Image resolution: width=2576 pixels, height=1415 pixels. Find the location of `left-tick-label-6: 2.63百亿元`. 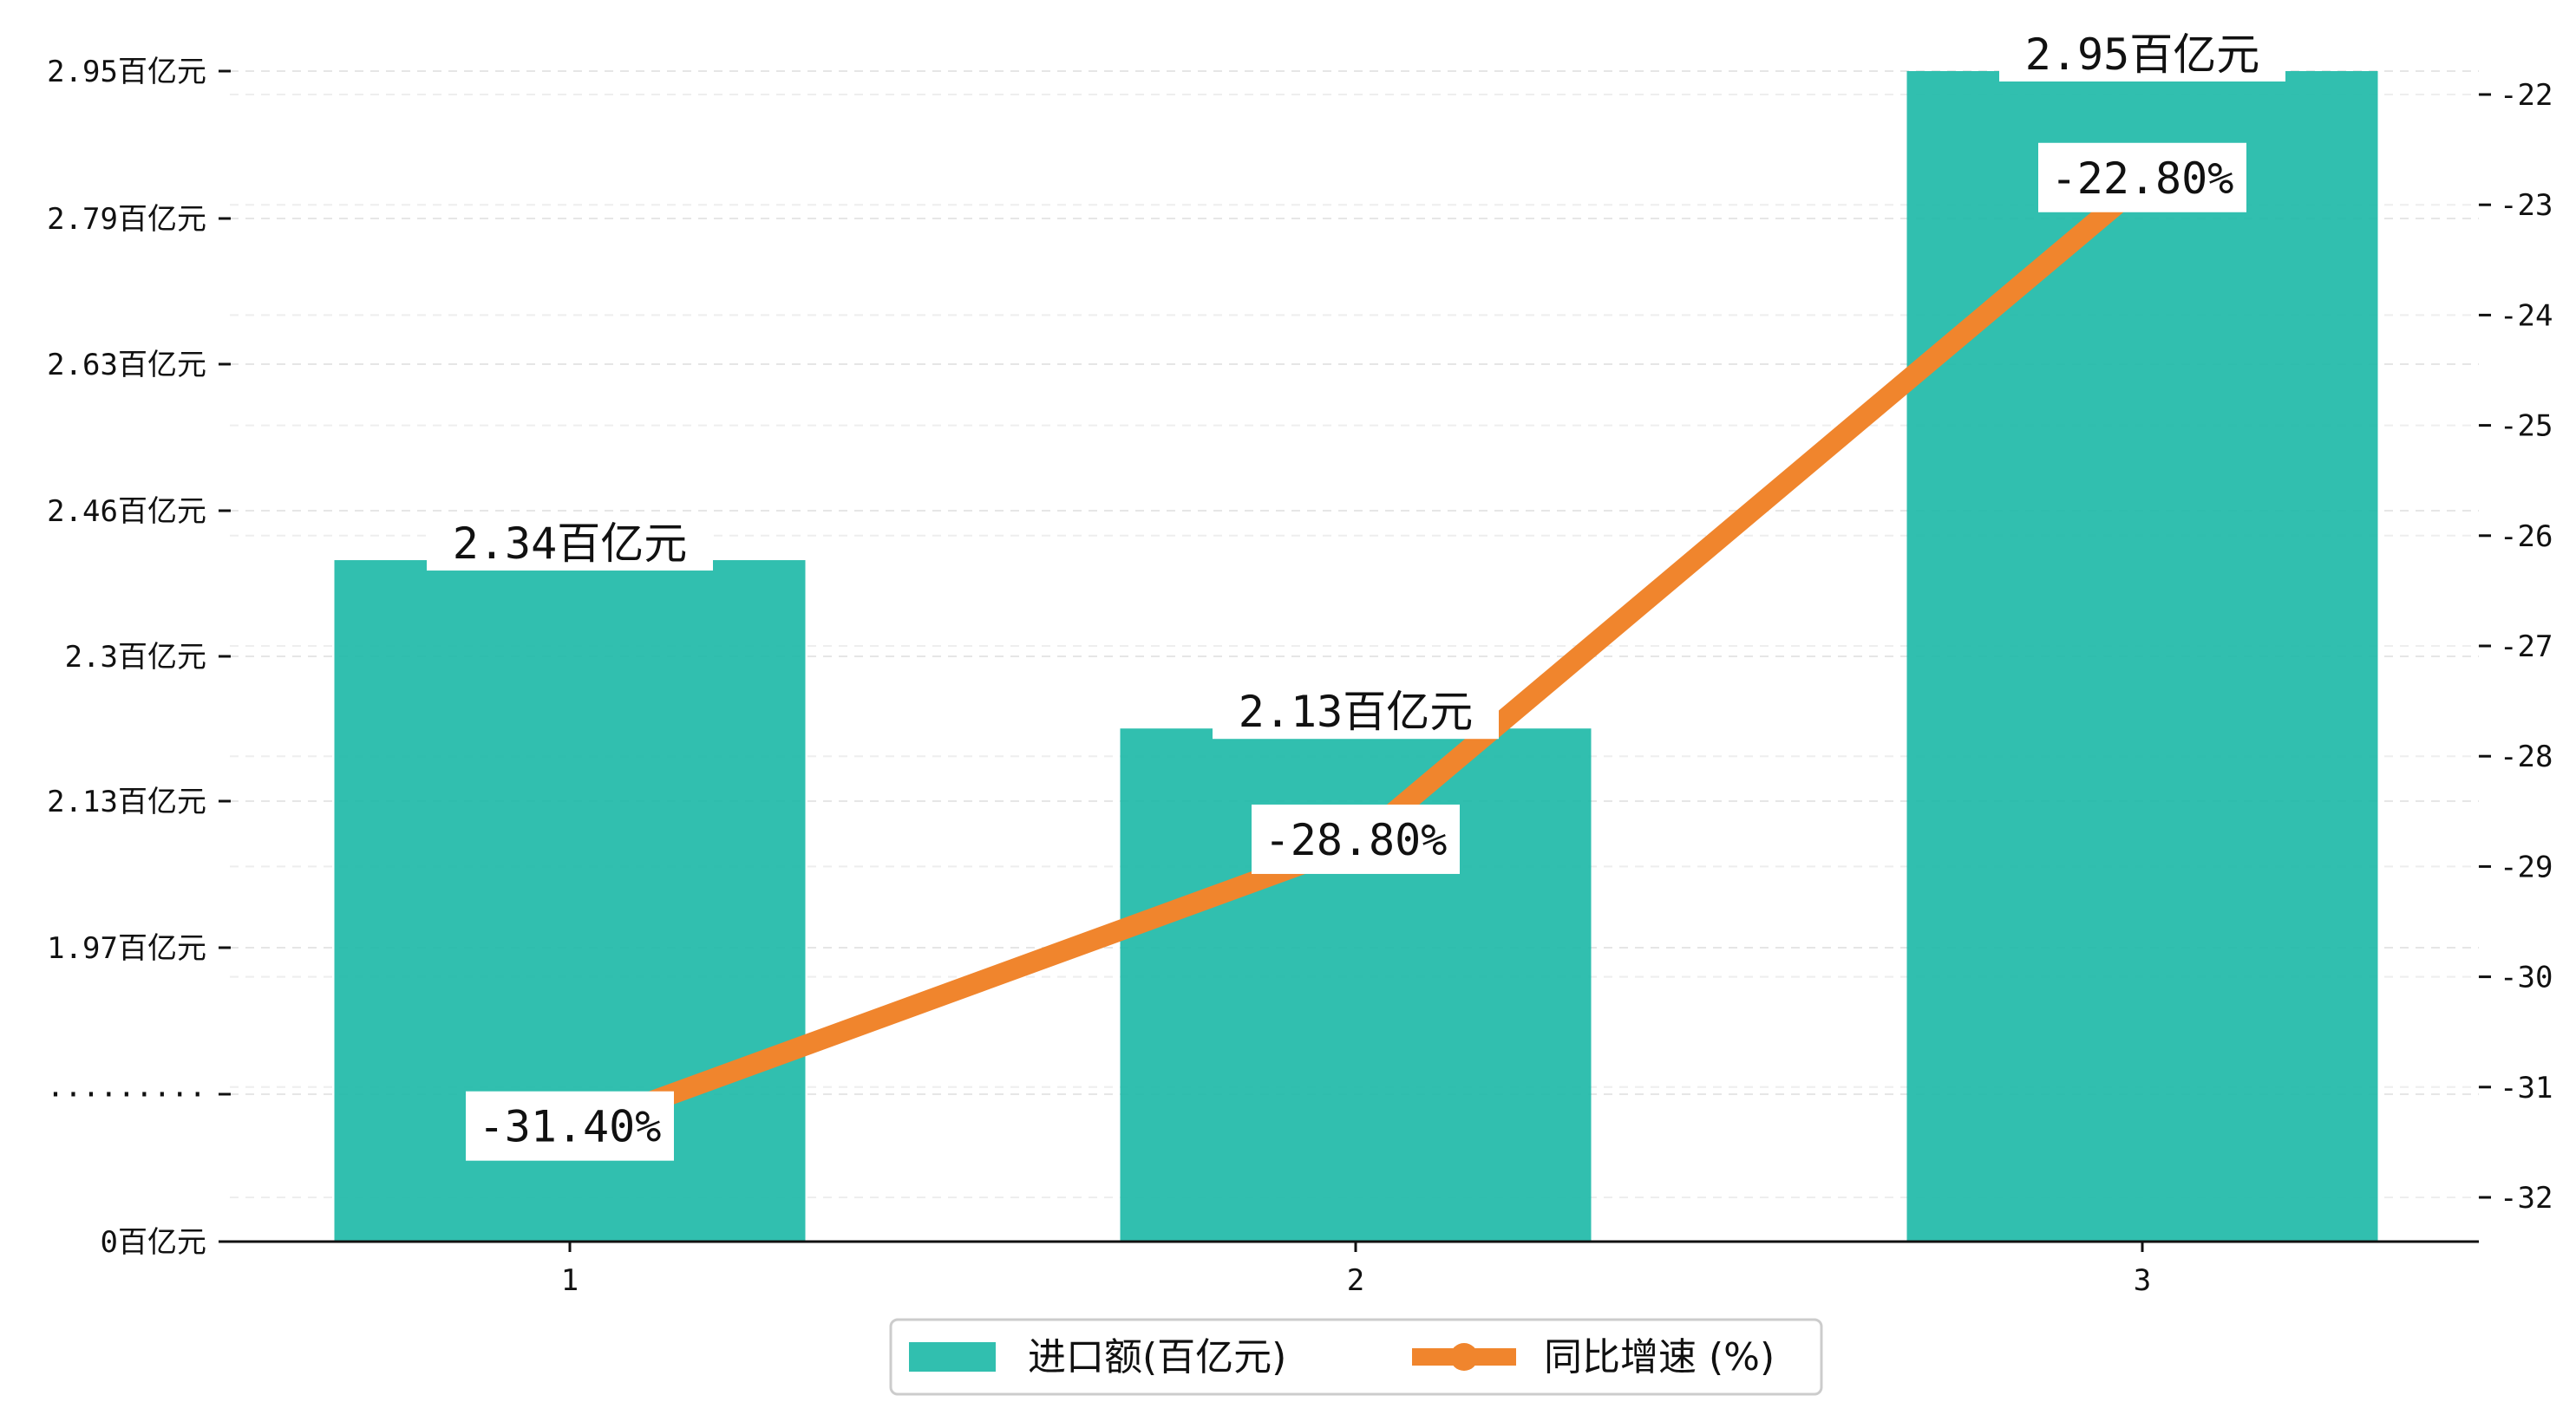

left-tick-label-6: 2.63百亿元 is located at coordinates (126, 365).